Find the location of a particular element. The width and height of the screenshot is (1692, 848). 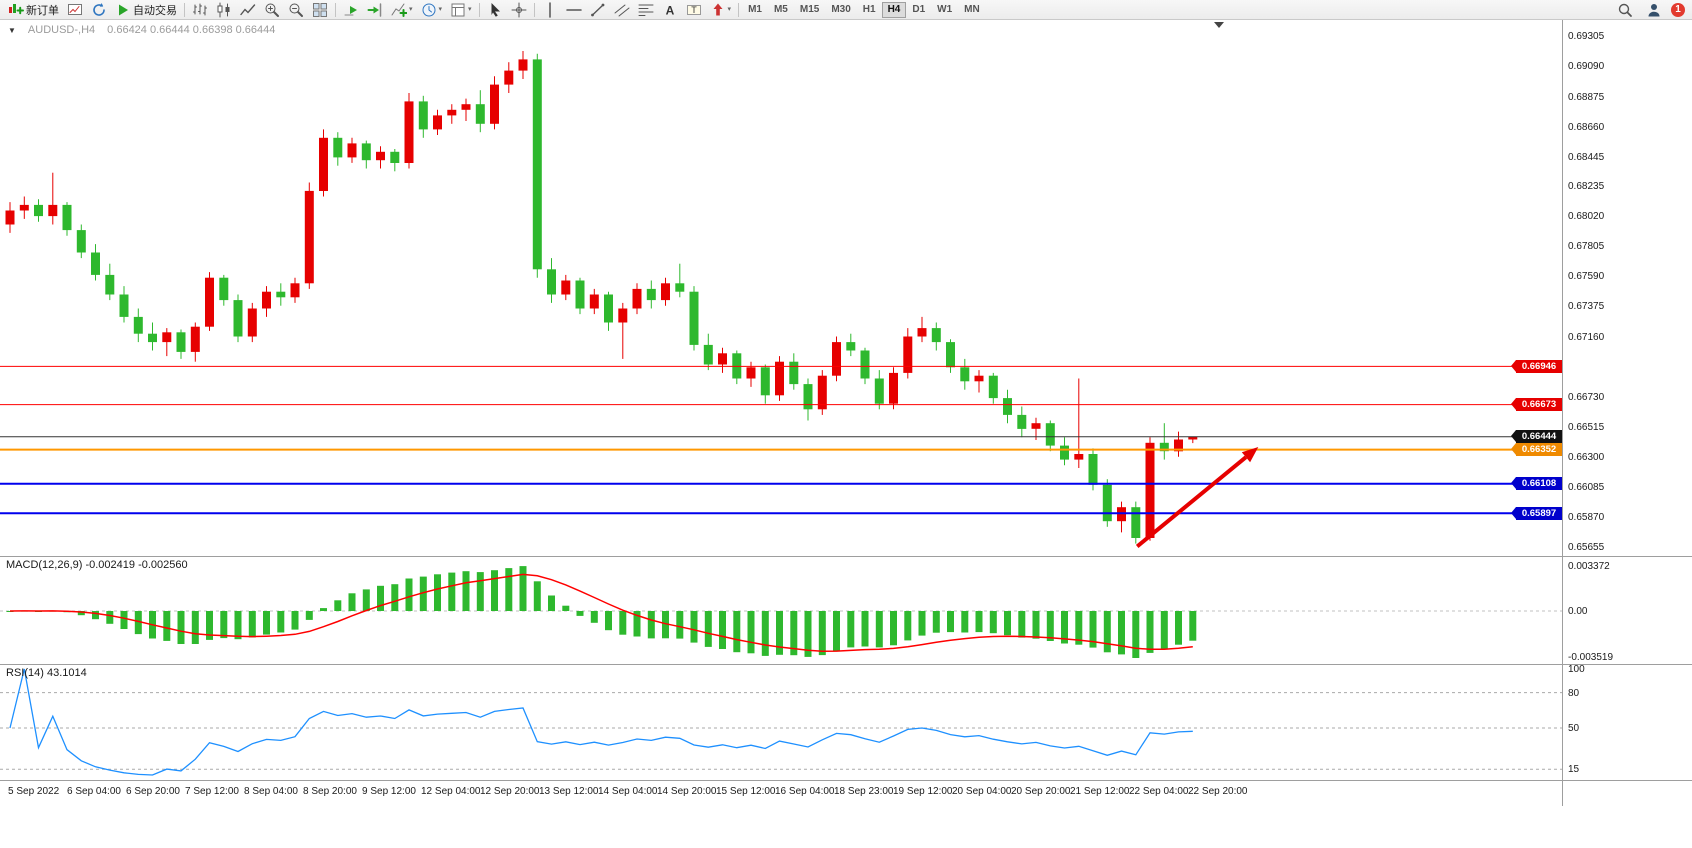

time-axis-label: 9 Sep 12:00 is located at coordinates (389, 791).